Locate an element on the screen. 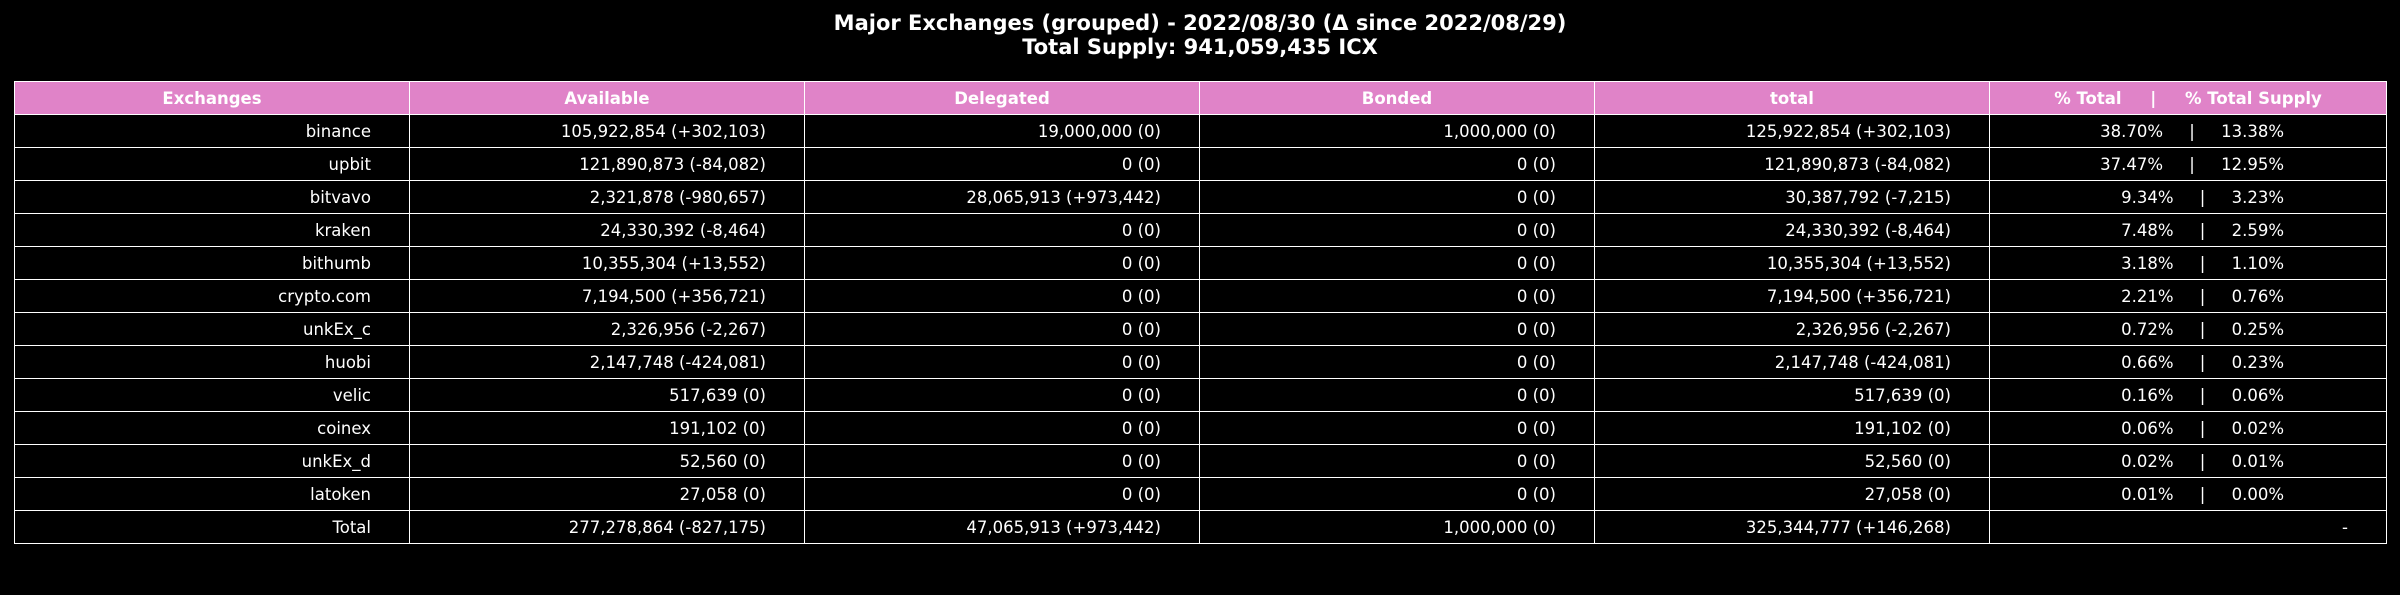 This screenshot has width=2400, height=595. pct-total-value: 2.21% is located at coordinates (2147, 296).